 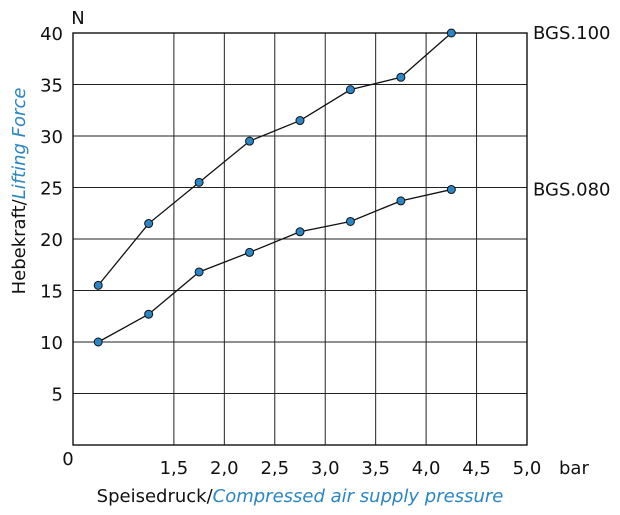 What do you see at coordinates (67, 459) in the screenshot?
I see `origin-label: 0` at bounding box center [67, 459].